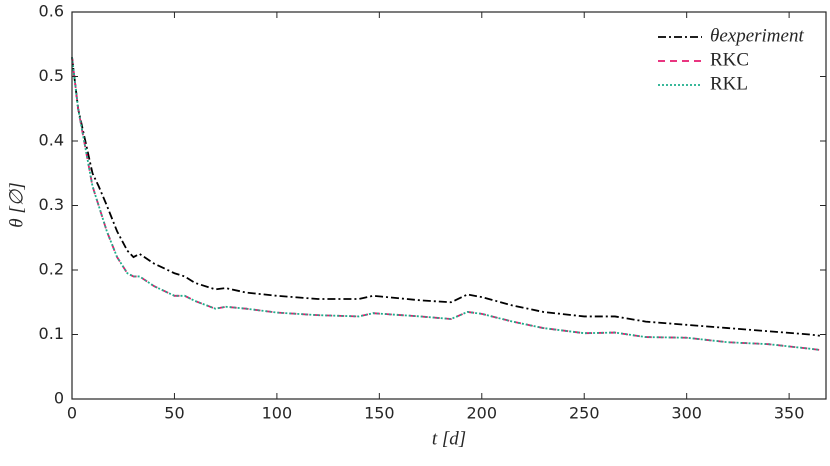  Describe the element at coordinates (51, 75) in the screenshot. I see `y-tick-label: 0.5` at that location.